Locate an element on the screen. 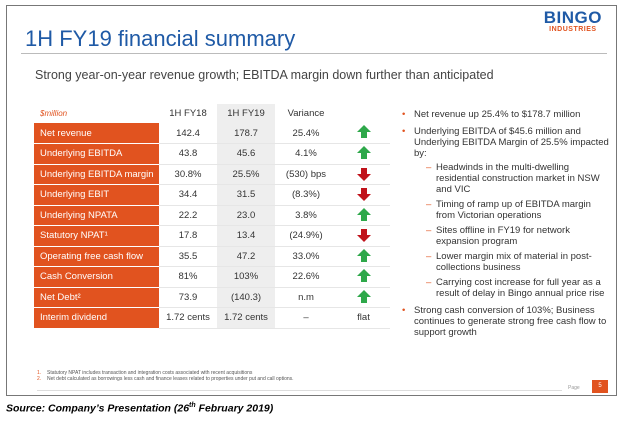  title-divider is located at coordinates (314, 53).